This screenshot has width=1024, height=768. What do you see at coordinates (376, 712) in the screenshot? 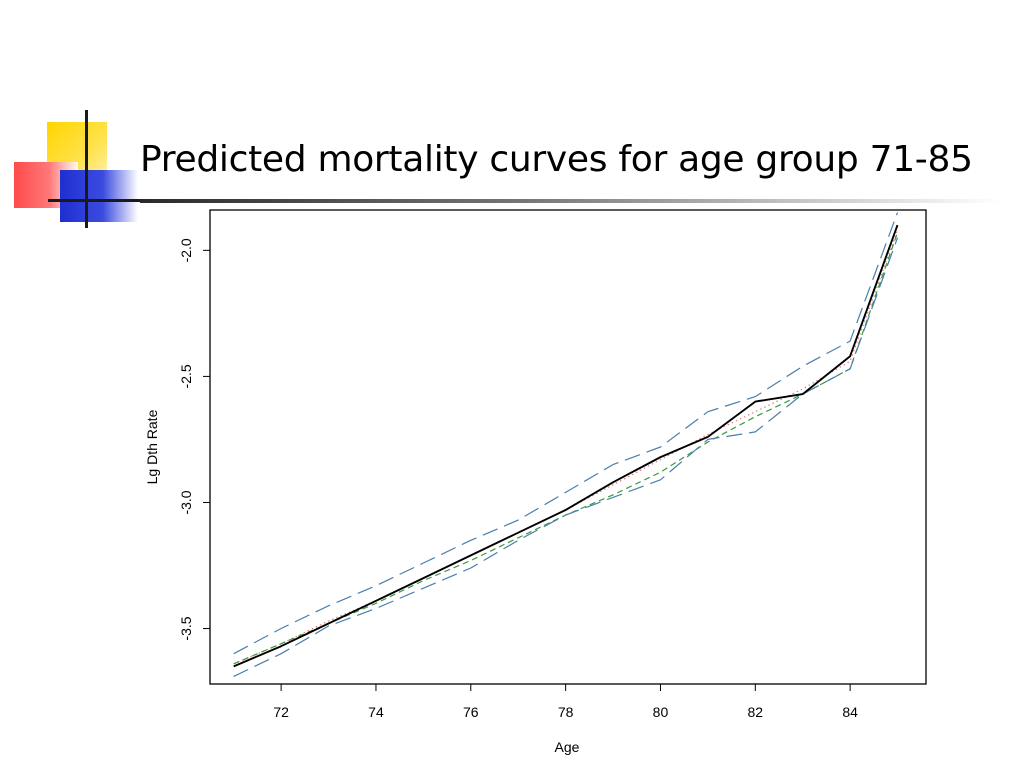
I see `x-tick-label: 74` at bounding box center [376, 712].